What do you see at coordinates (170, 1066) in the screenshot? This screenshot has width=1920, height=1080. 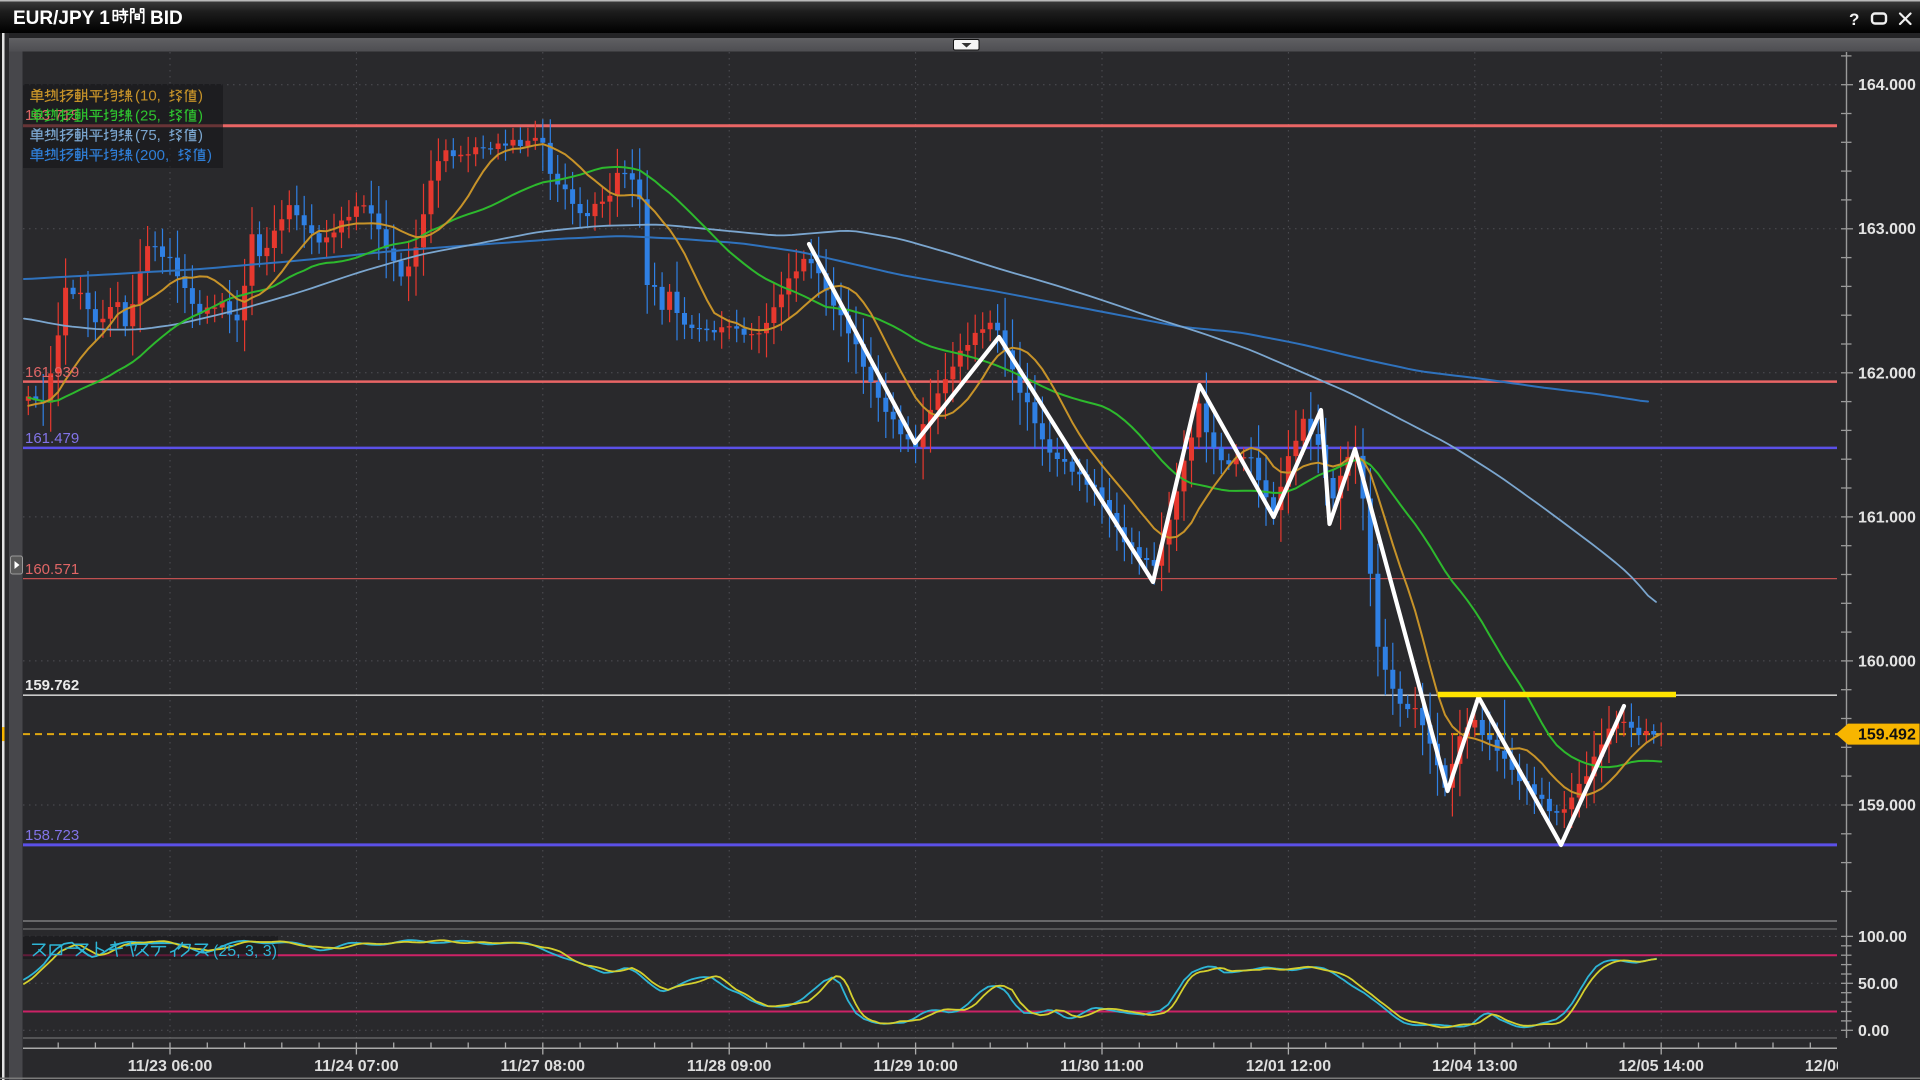 I see `svg-text: 11/23 06:00` at bounding box center [170, 1066].